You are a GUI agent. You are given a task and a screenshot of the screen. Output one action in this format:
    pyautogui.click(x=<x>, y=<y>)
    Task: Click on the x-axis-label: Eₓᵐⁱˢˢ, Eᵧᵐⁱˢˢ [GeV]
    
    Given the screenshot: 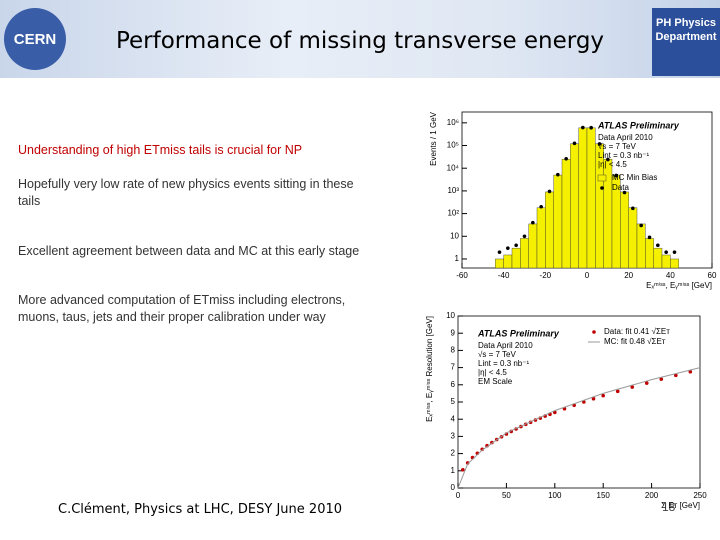 What is the action you would take?
    pyautogui.click(x=679, y=285)
    